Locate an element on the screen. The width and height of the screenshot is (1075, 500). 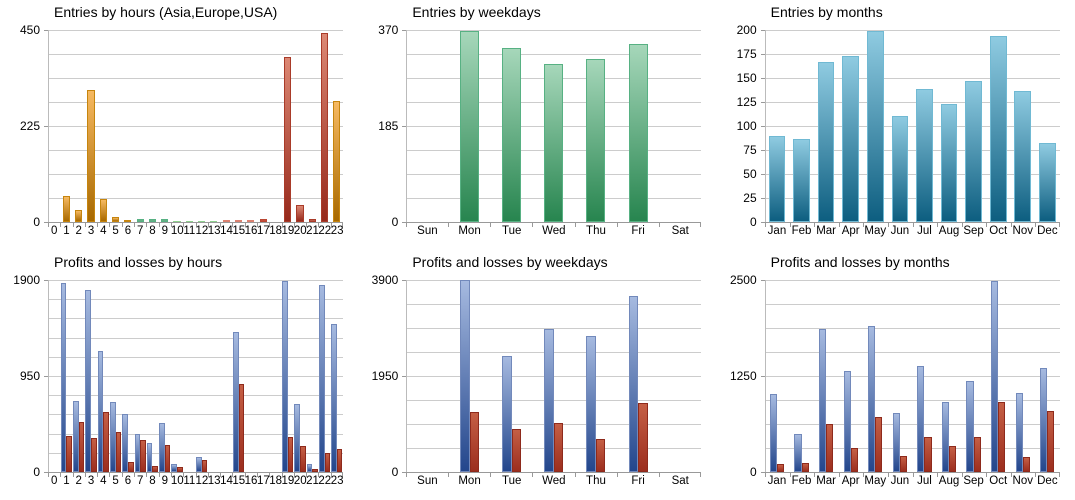
bar-Mar is located at coordinates (826, 142).